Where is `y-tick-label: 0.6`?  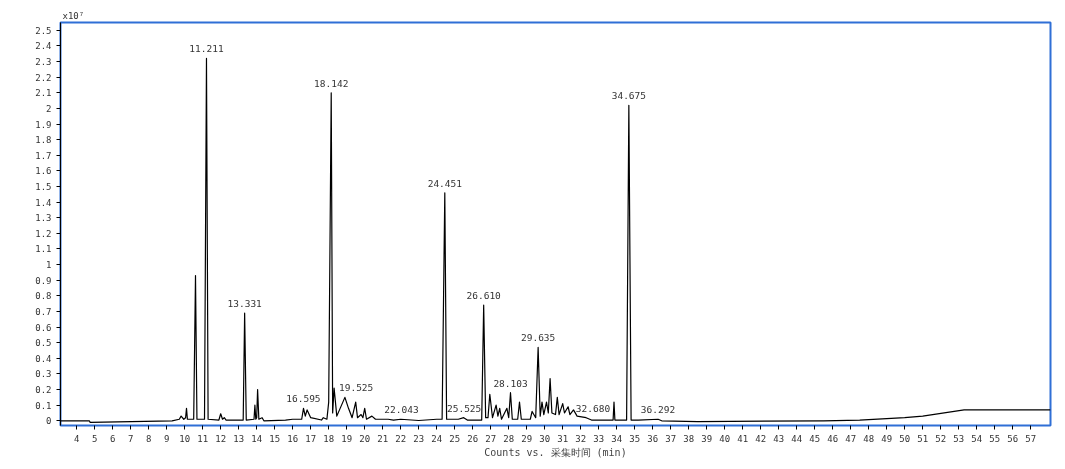 y-tick-label: 0.6 is located at coordinates (43, 327).